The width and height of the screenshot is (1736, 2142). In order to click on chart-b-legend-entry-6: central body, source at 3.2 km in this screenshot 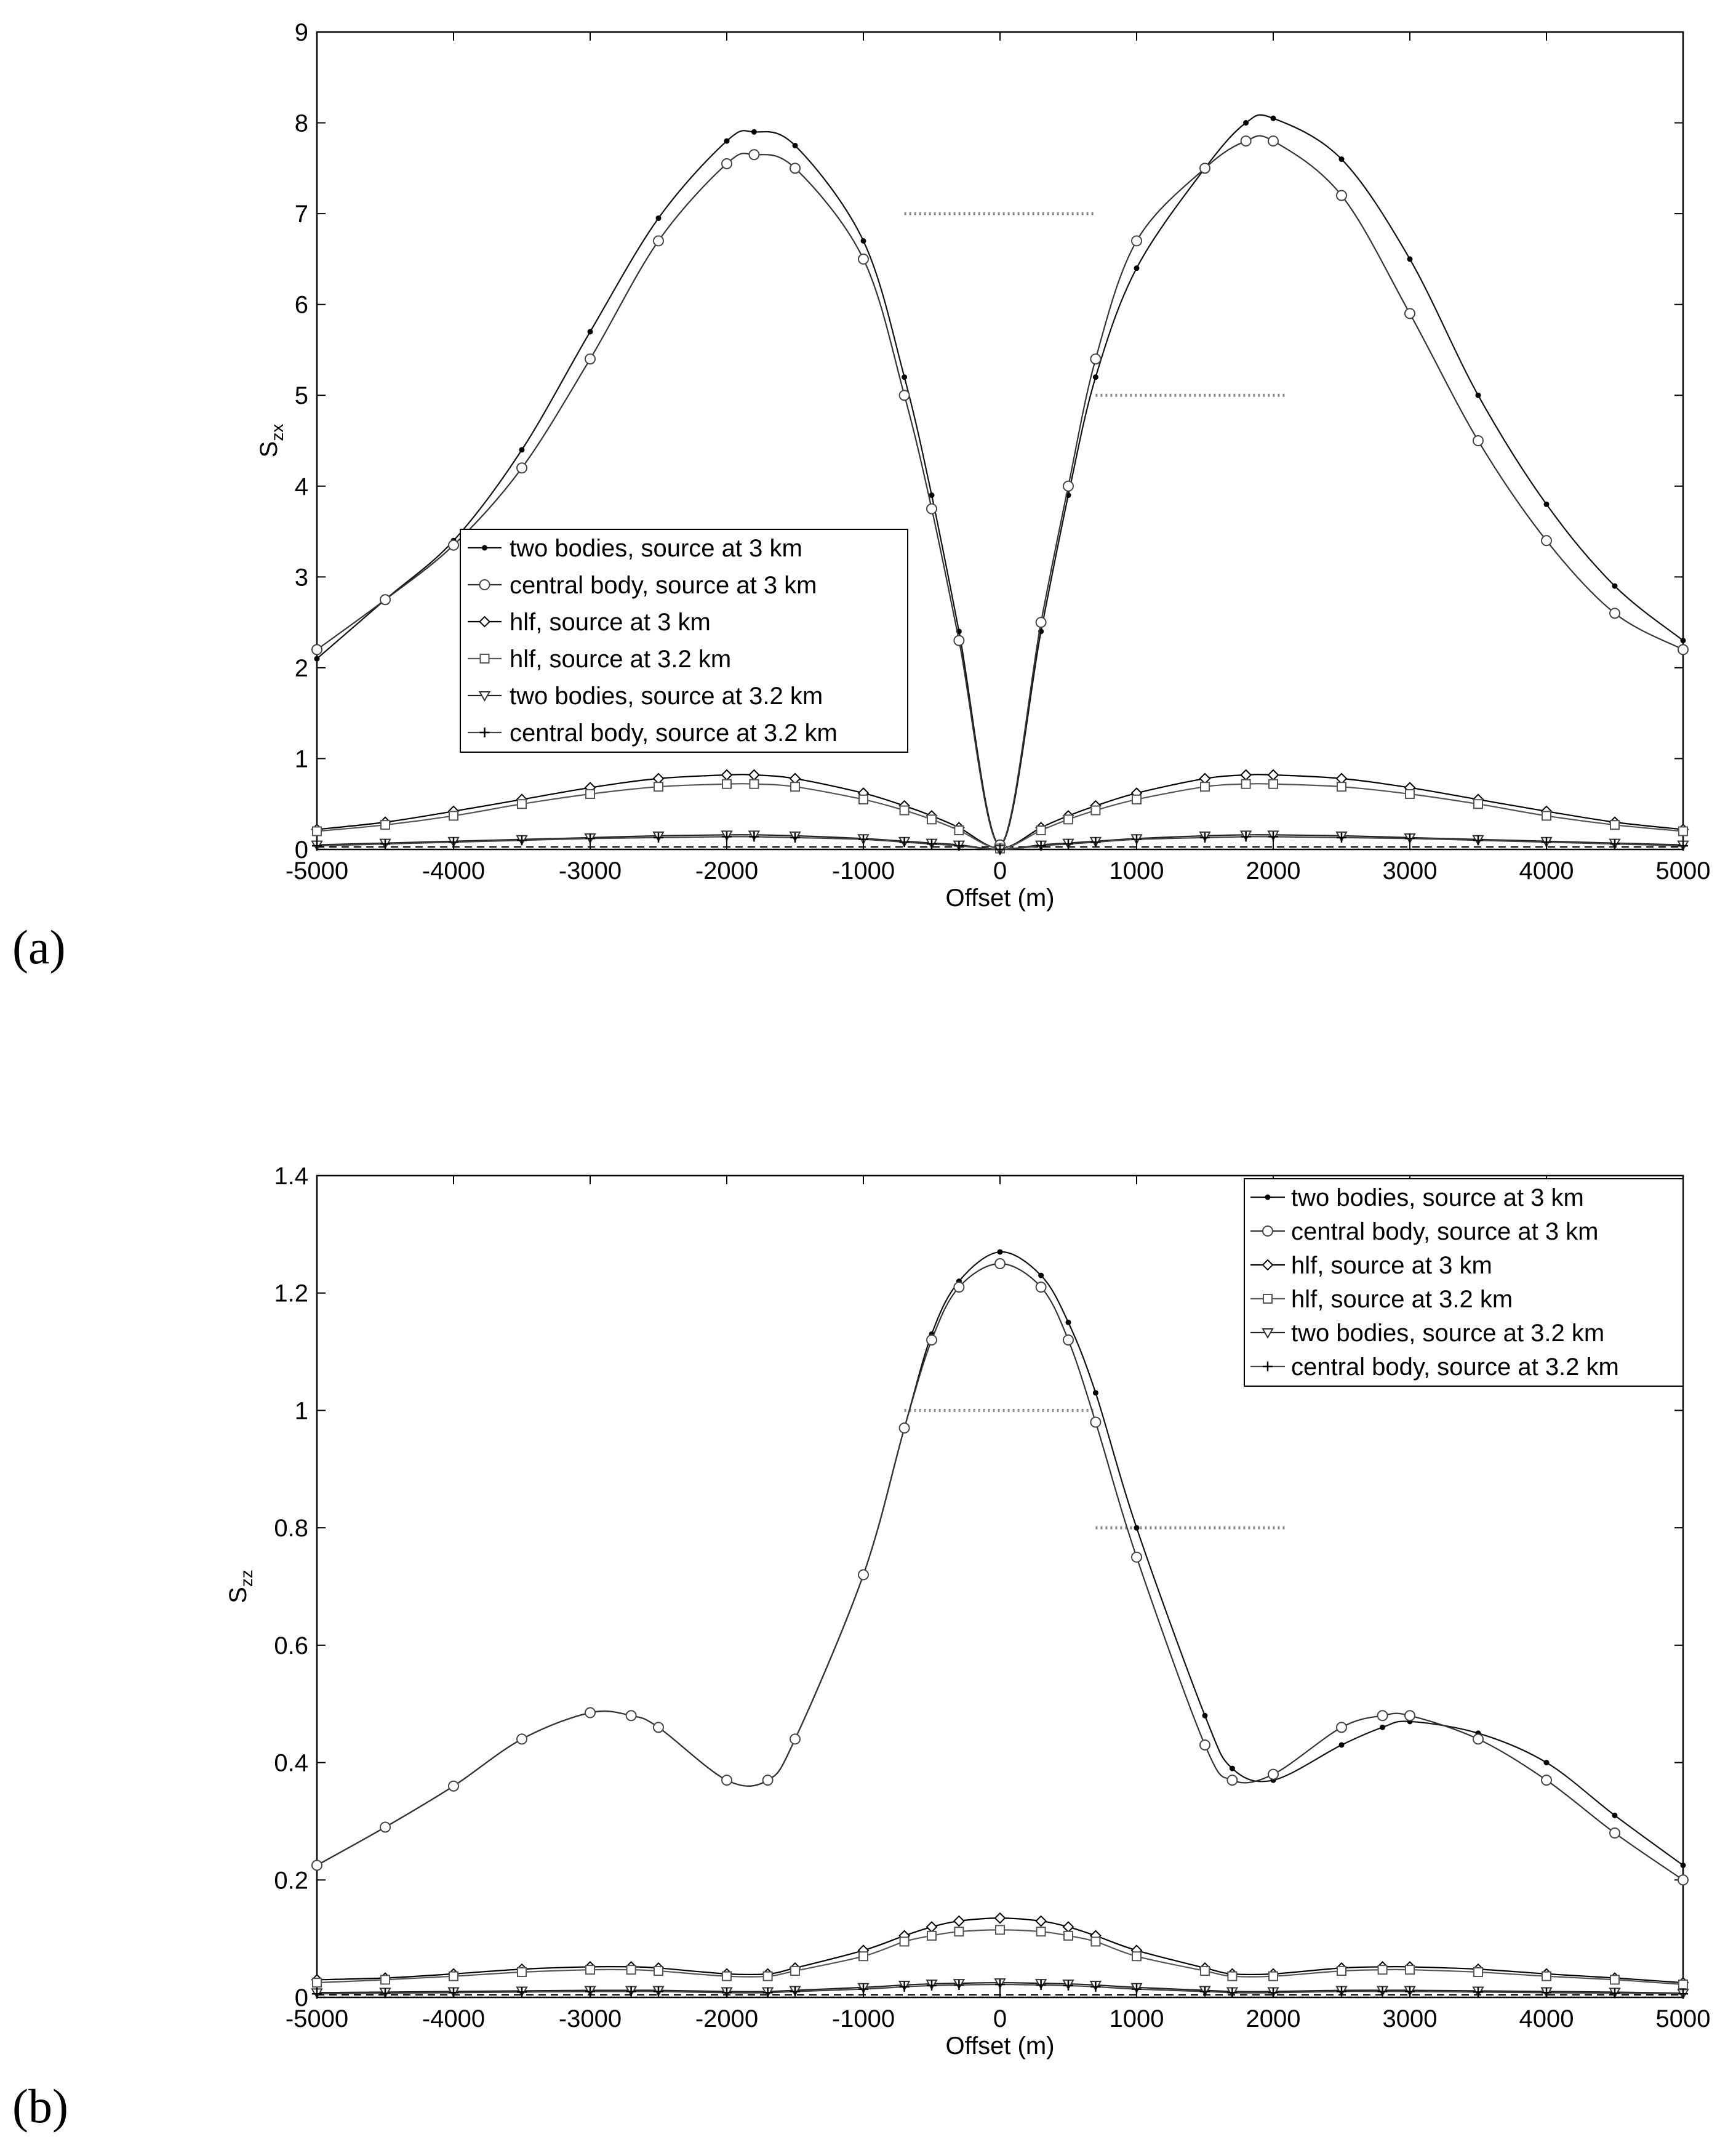, I will do `click(1455, 1367)`.